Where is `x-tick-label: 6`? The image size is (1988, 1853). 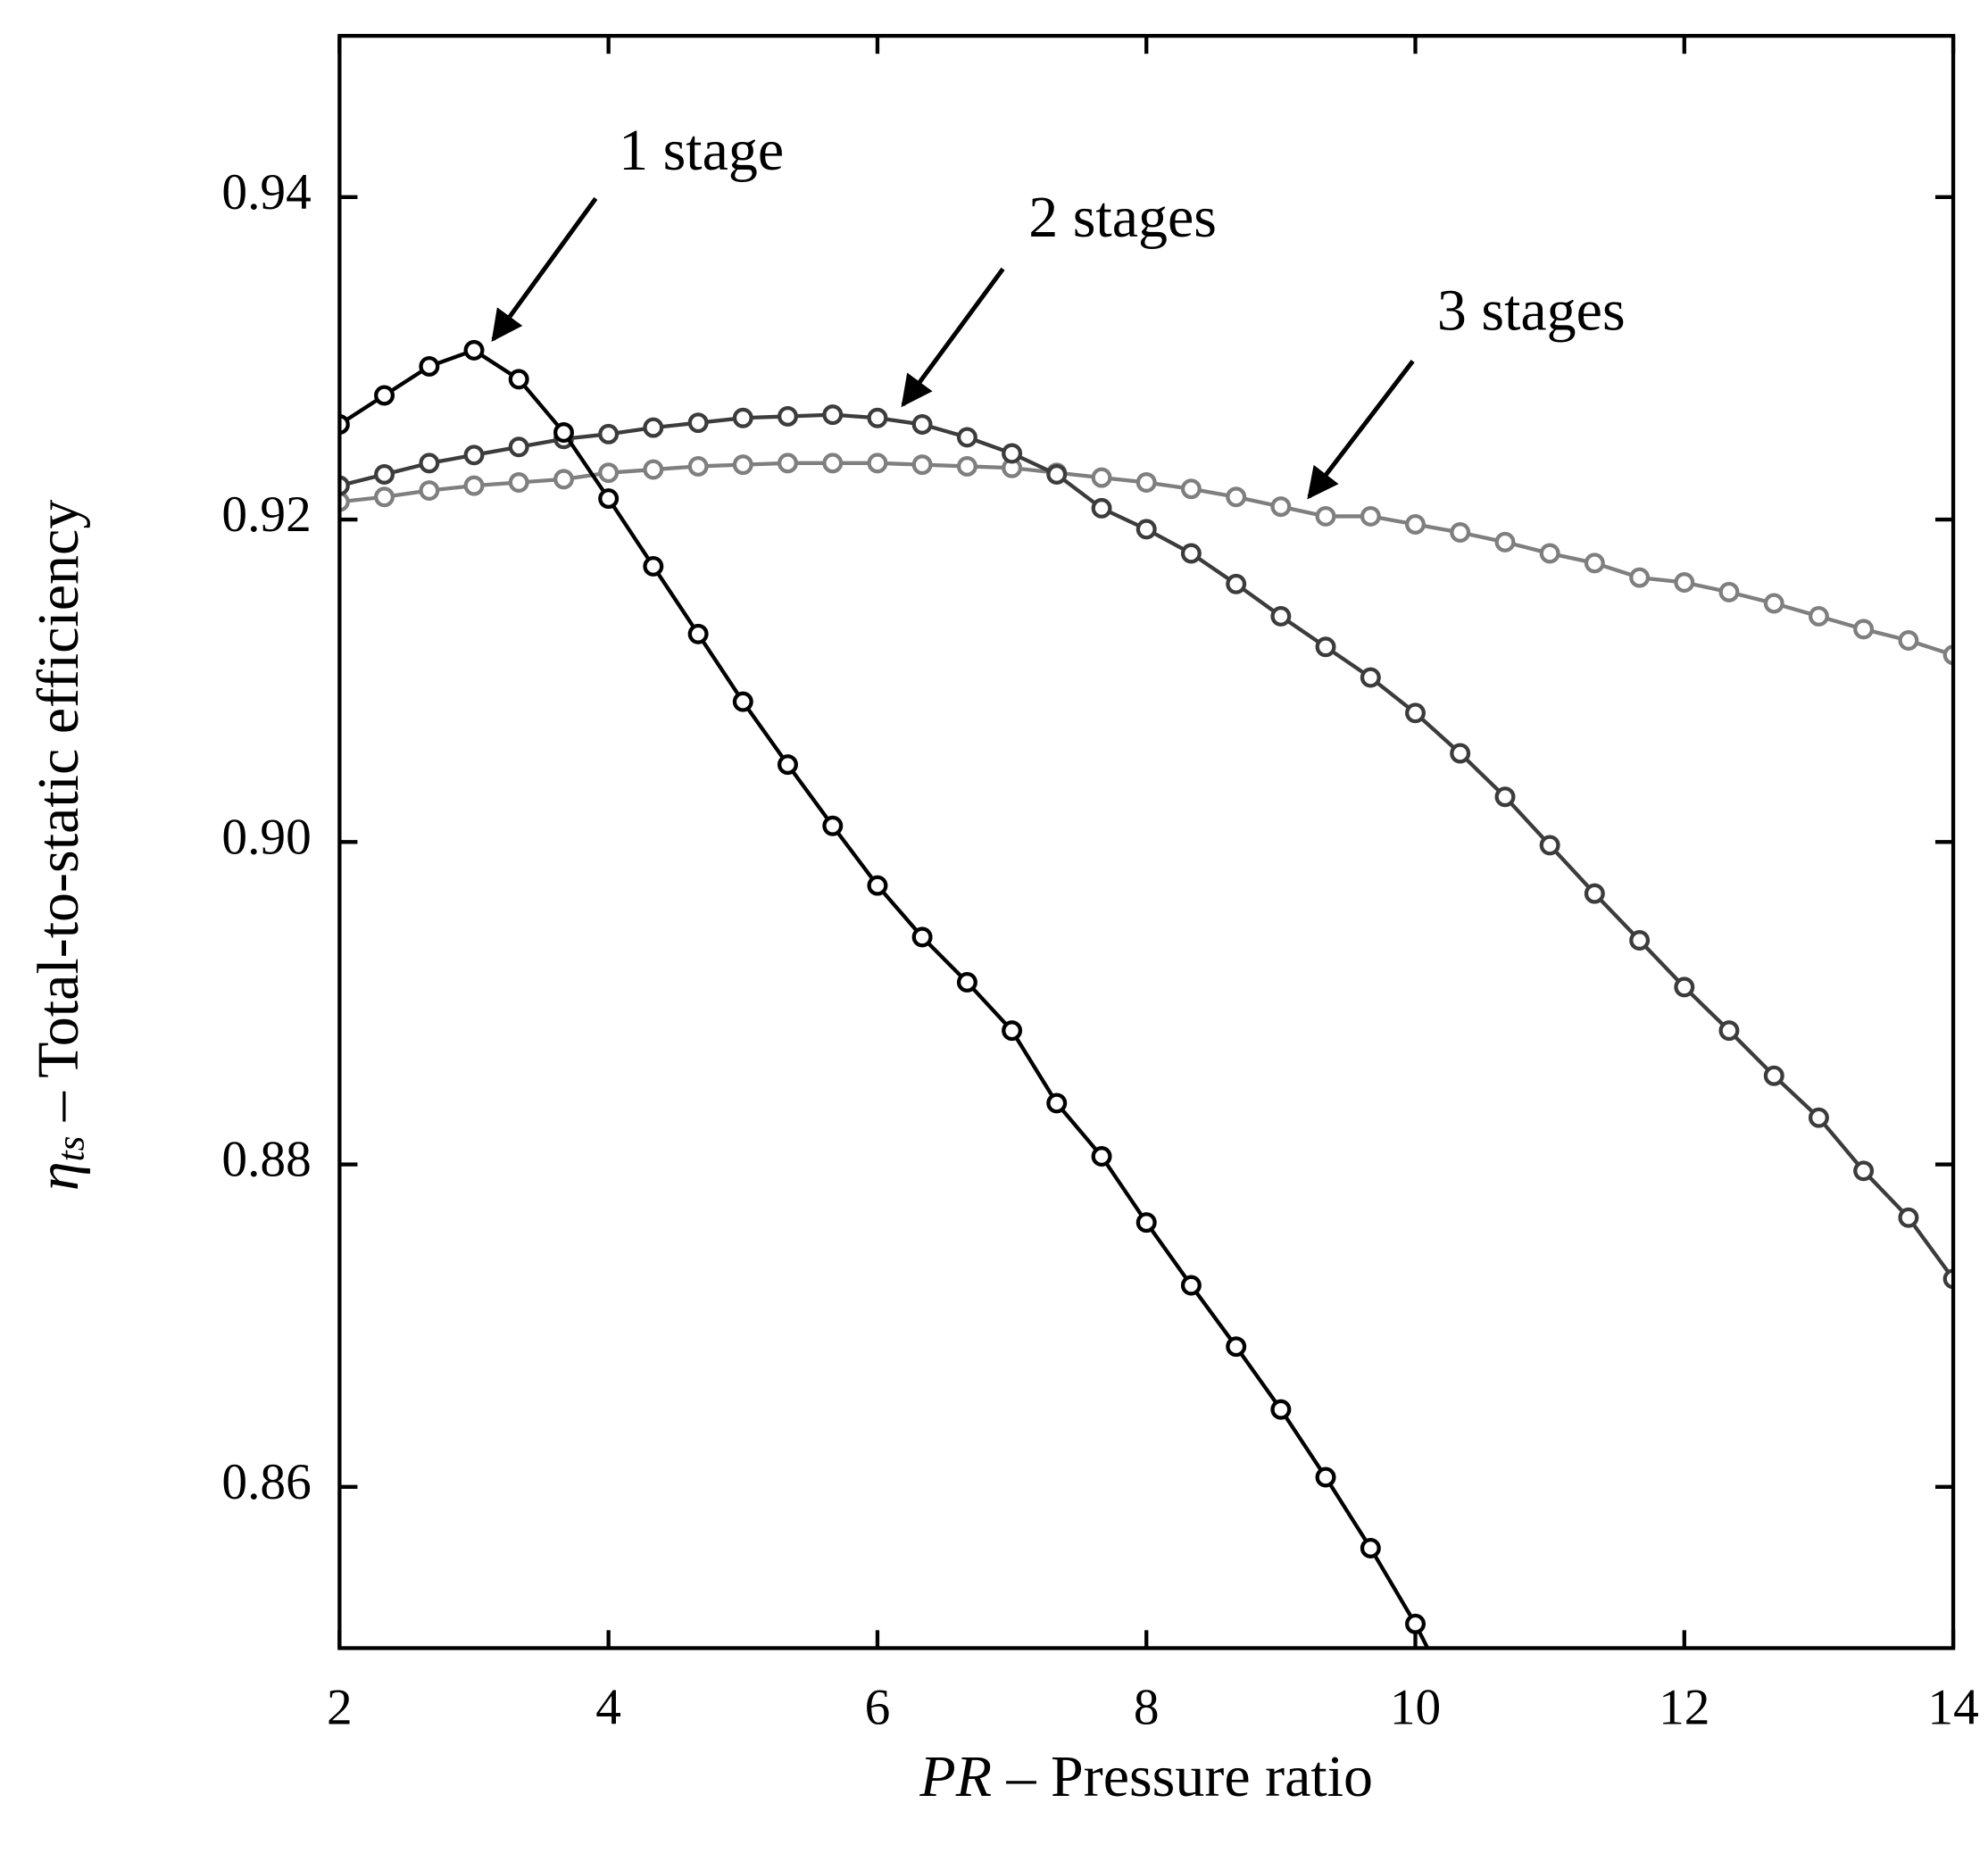
x-tick-label: 6 is located at coordinates (878, 1707).